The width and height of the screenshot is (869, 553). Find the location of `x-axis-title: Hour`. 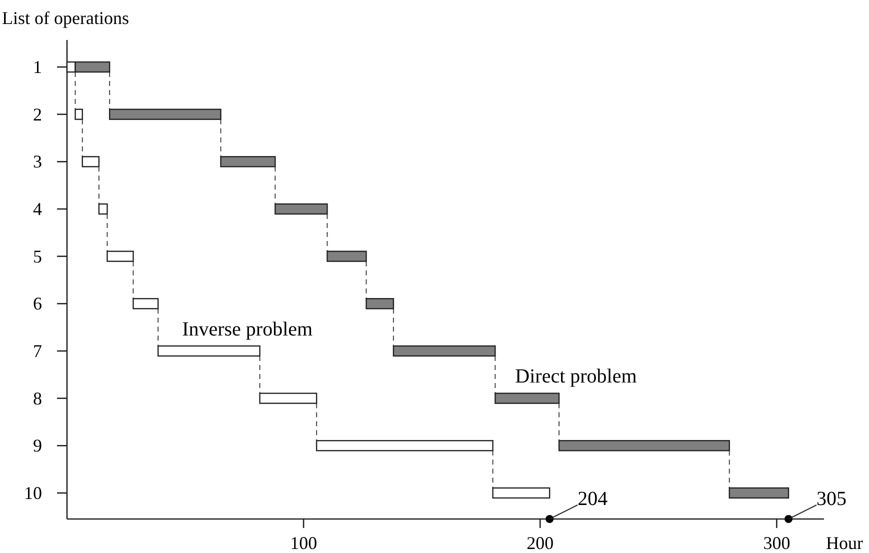

x-axis-title: Hour is located at coordinates (844, 543).